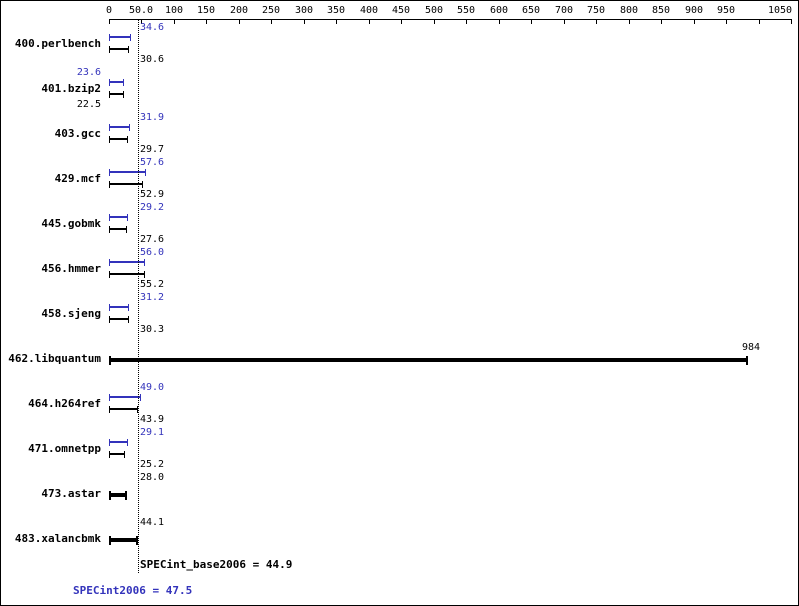 The image size is (799, 606). Describe the element at coordinates (239, 10) in the screenshot. I see `x-axis-tick-label: 200` at that location.